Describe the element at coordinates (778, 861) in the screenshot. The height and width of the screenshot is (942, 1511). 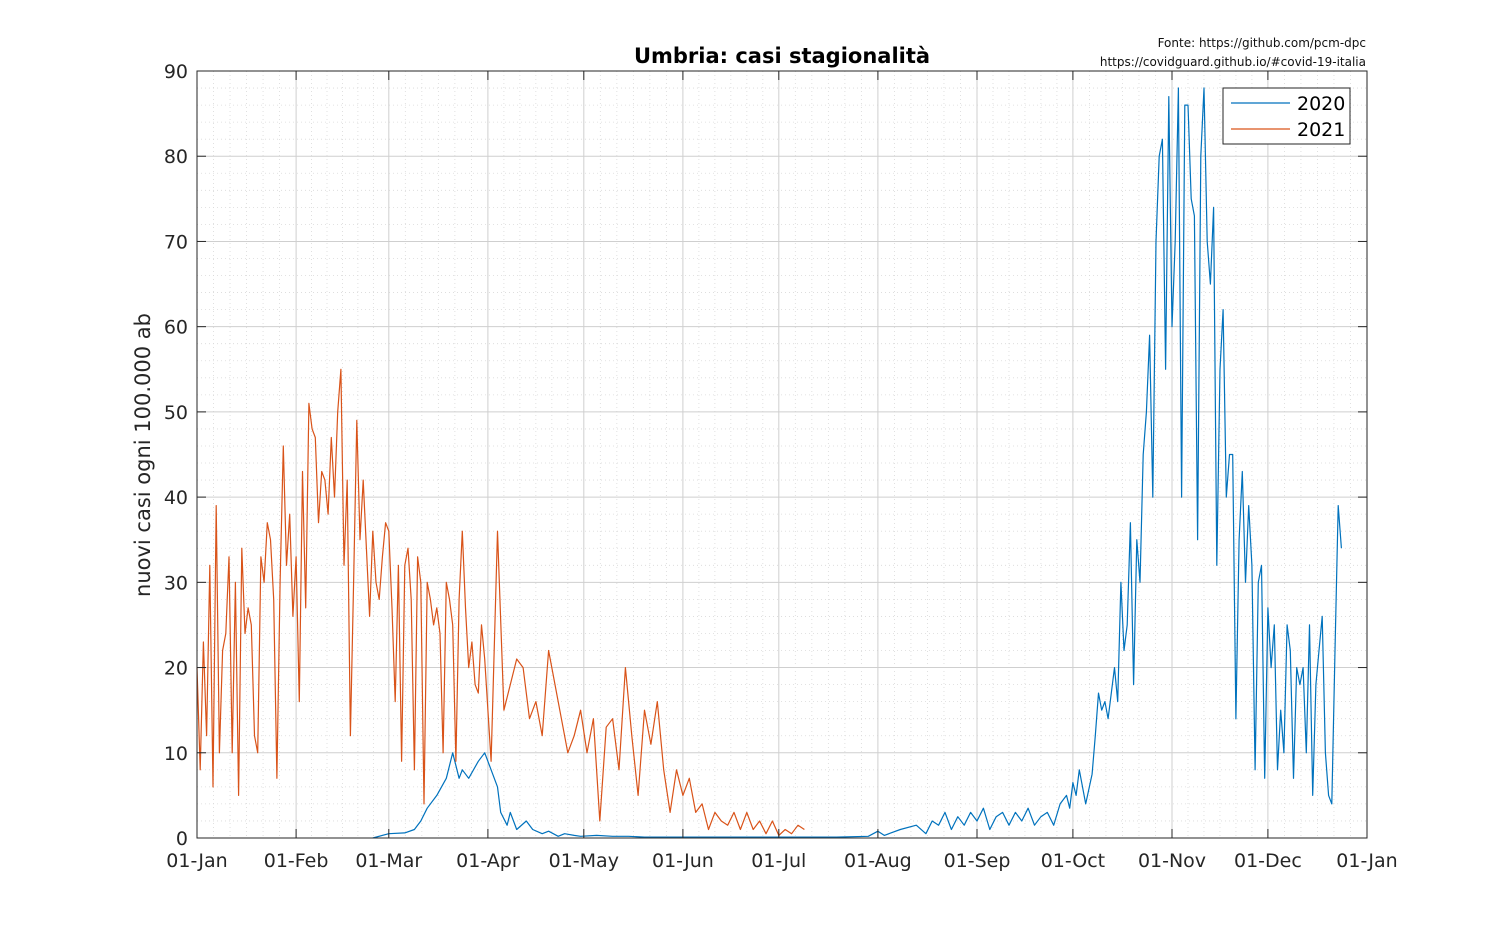
I see `x-tick-label: 01-Jul` at that location.